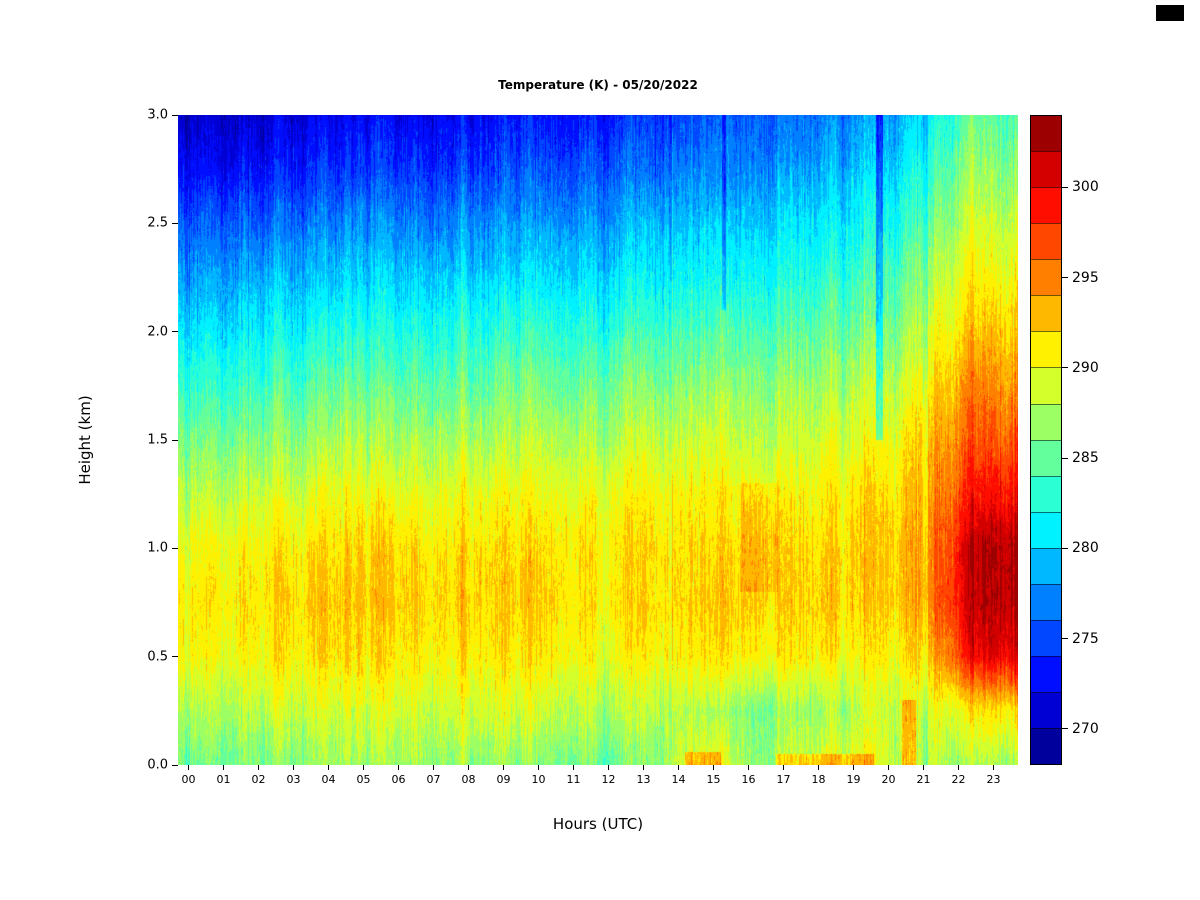 Image resolution: width=1200 pixels, height=900 pixels. I want to click on x-tick-label: 05, so click(363, 779).